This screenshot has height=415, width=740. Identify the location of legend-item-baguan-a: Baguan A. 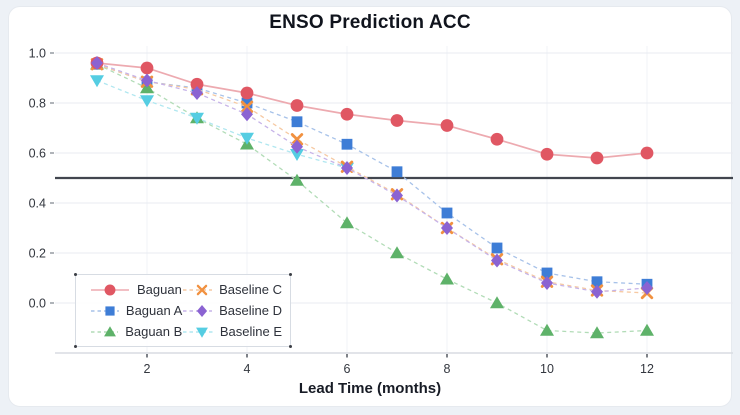
(136, 311).